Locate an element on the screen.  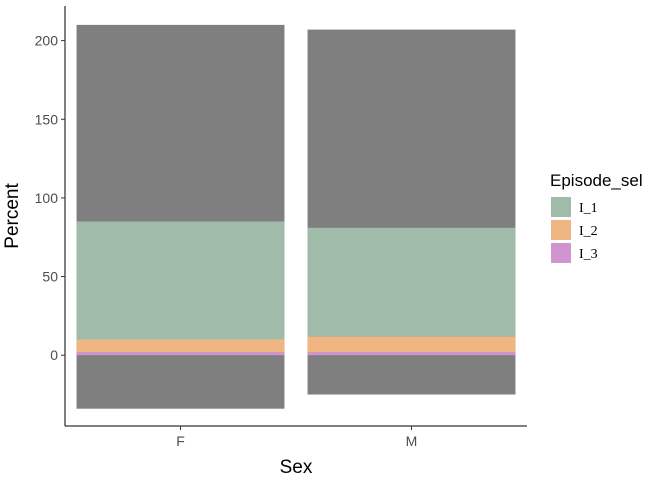
legend-title: Episode_sel is located at coordinates (596, 180).